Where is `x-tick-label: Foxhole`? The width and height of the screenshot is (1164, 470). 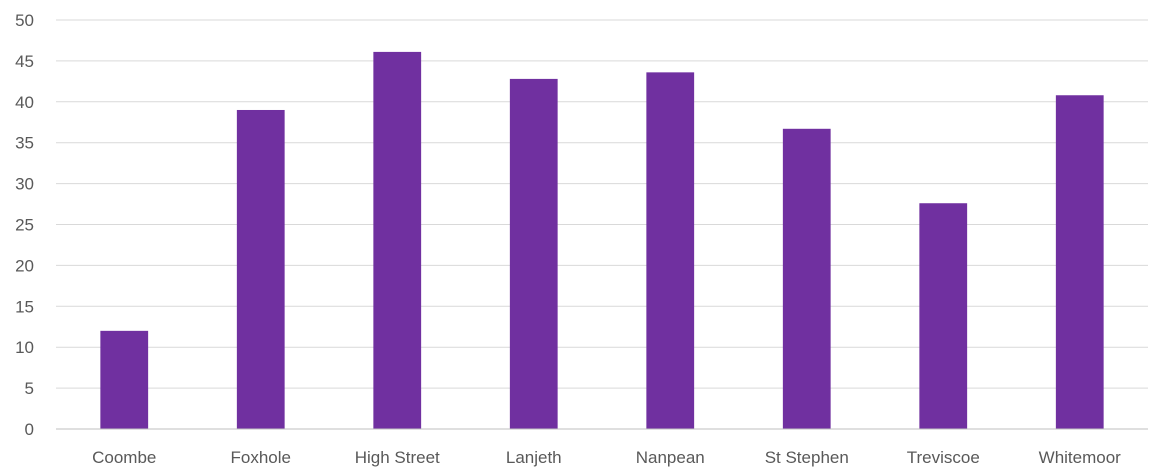
x-tick-label: Foxhole is located at coordinates (261, 457).